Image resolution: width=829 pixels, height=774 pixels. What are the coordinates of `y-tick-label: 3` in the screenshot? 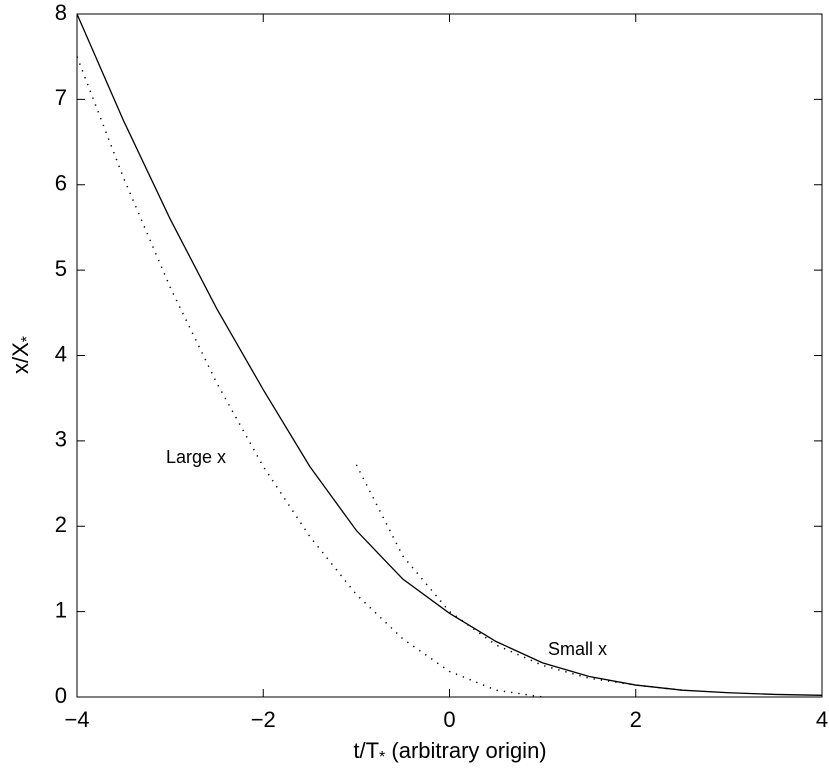 It's located at (61, 439).